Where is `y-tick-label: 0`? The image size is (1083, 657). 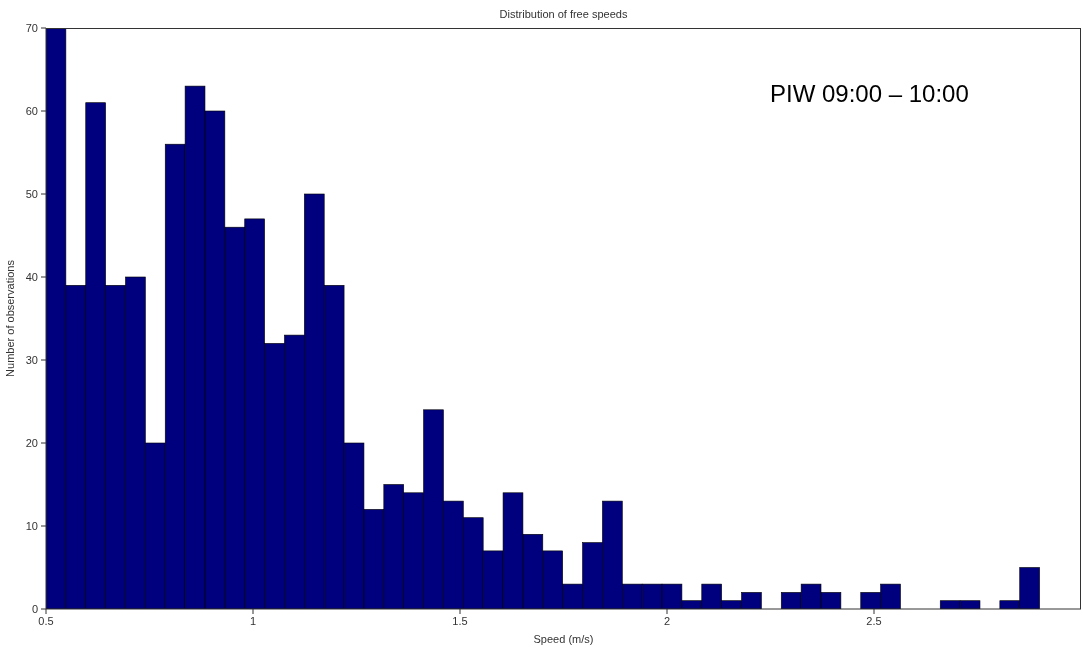
y-tick-label: 0 is located at coordinates (34, 608).